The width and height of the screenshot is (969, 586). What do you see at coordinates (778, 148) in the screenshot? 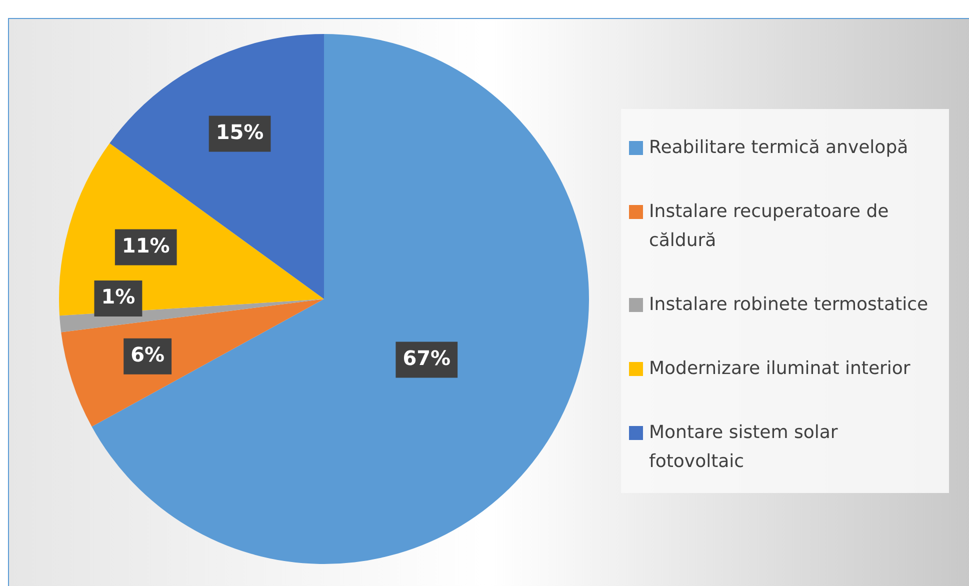
I see `legend-label: Reabilitare termică anvelopă` at bounding box center [778, 148].